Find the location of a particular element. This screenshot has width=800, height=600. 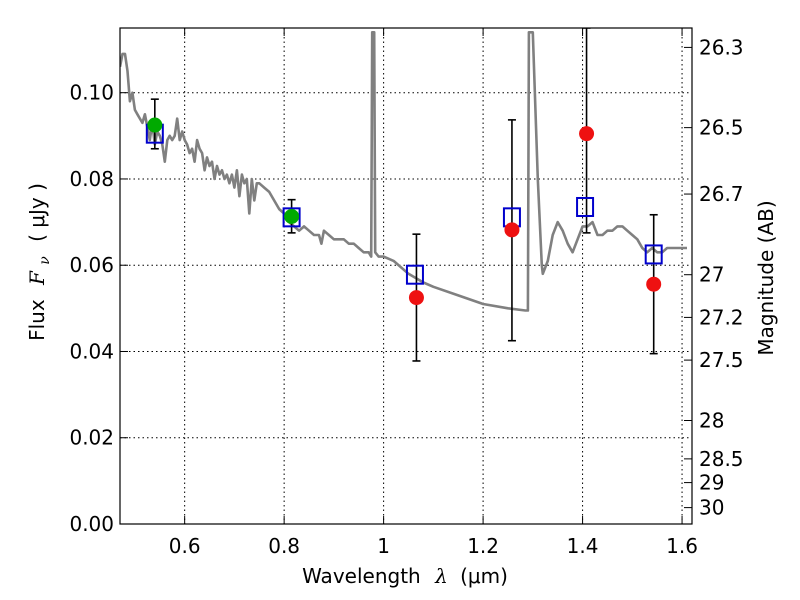

y-axis-title: Flux F ν ( μJy ) is located at coordinates (39, 262).